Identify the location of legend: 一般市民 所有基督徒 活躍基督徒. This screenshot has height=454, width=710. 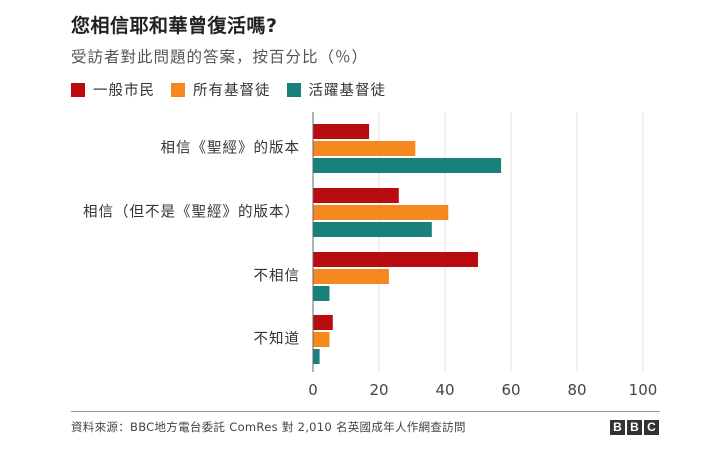
(236, 89).